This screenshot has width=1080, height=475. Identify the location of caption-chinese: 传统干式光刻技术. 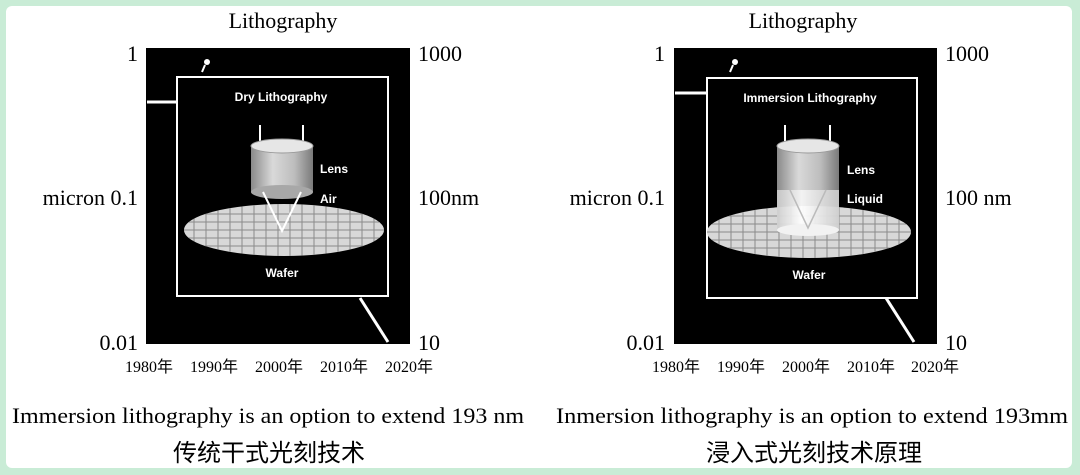
(269, 453).